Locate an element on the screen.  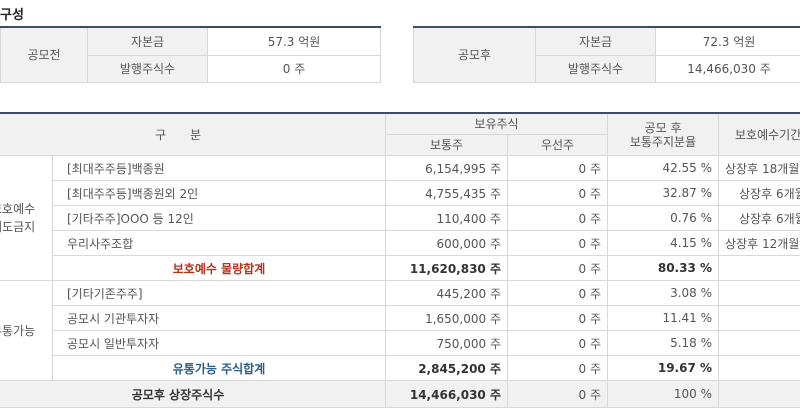
capital-value: 57.3 억원 is located at coordinates (294, 41).